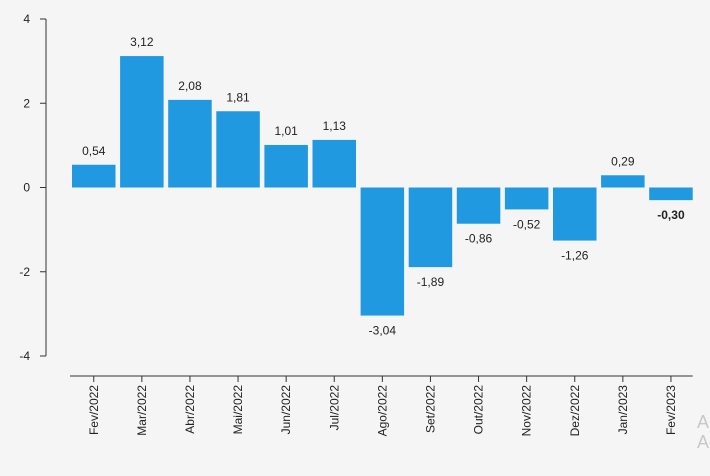 The height and width of the screenshot is (476, 710). What do you see at coordinates (26, 103) in the screenshot?
I see `y-tick-label: 2` at bounding box center [26, 103].